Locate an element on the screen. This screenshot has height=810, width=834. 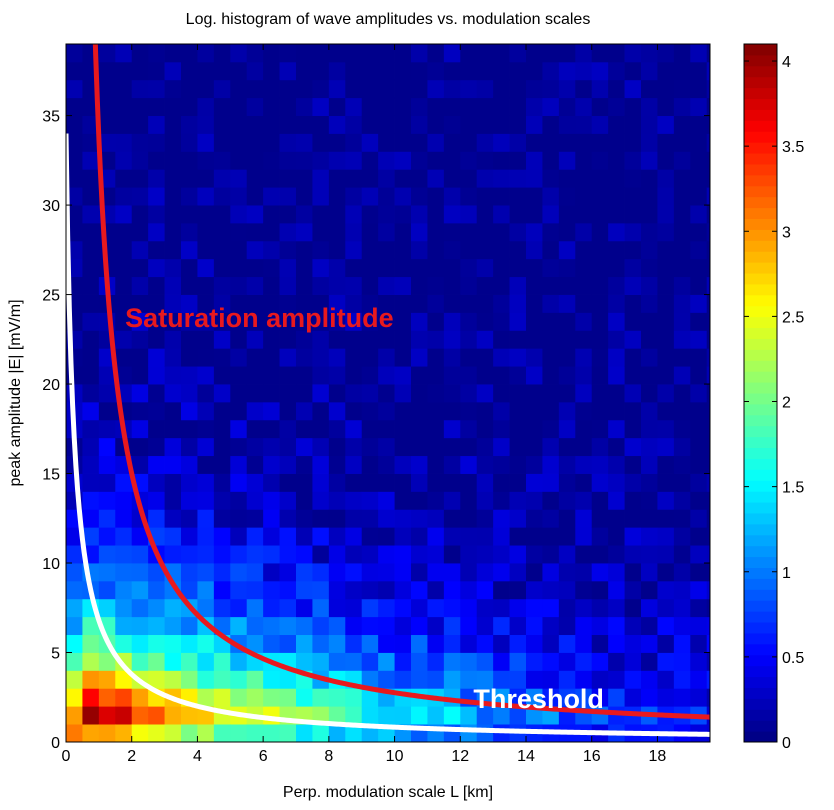
colorbar-frame is located at coordinates (760, 393).